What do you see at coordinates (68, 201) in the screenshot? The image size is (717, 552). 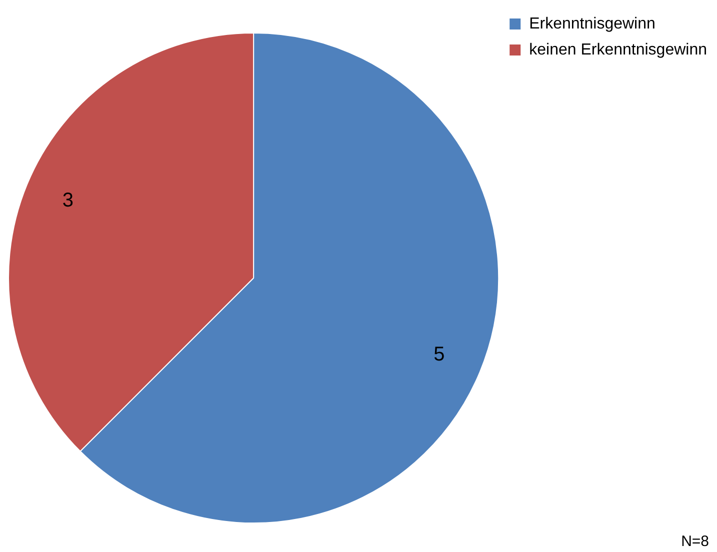 I see `data-label: 3` at bounding box center [68, 201].